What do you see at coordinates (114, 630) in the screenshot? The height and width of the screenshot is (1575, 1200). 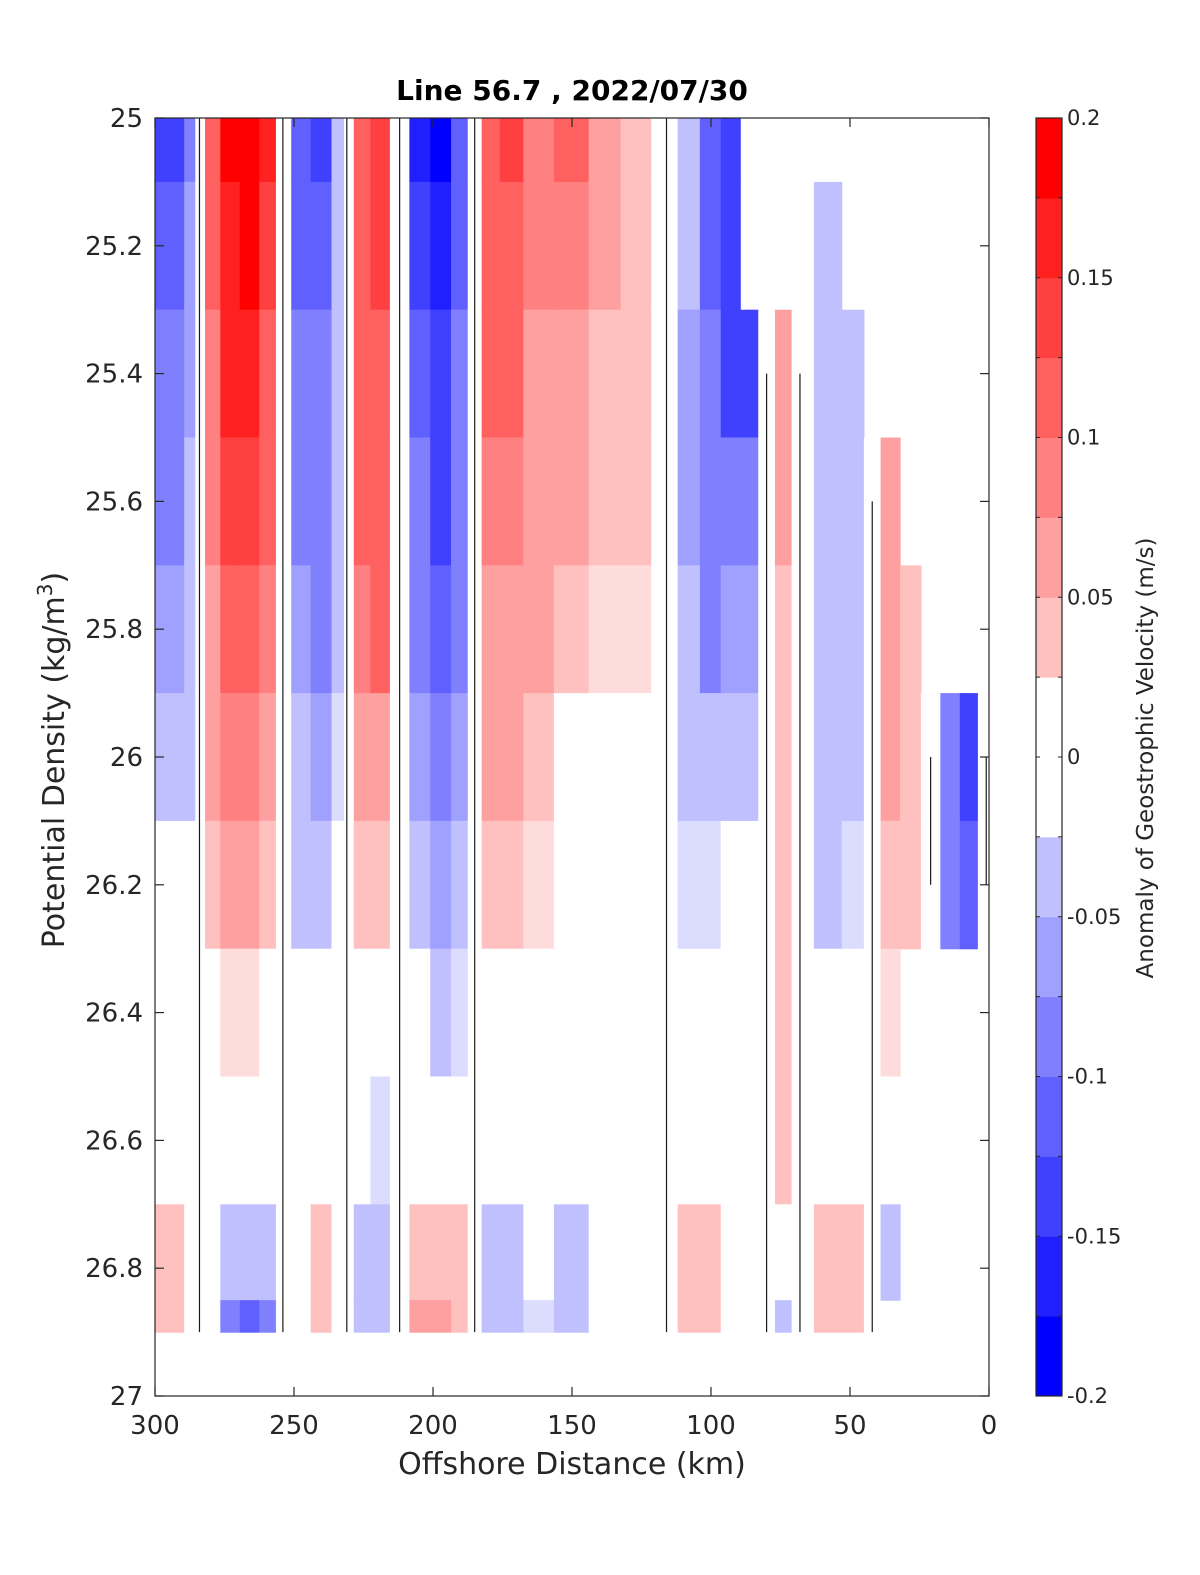 I see `y-tick-label: 25.8` at bounding box center [114, 630].